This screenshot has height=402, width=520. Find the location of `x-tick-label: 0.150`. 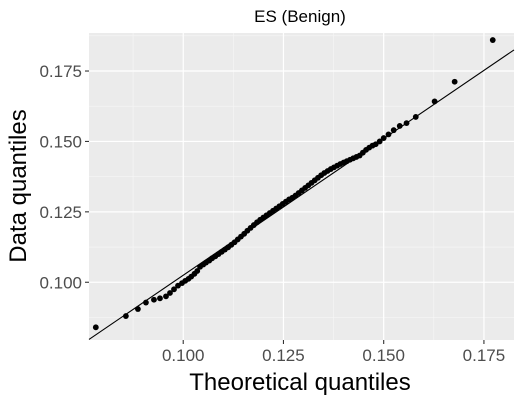

x-tick-label: 0.150 is located at coordinates (383, 355).